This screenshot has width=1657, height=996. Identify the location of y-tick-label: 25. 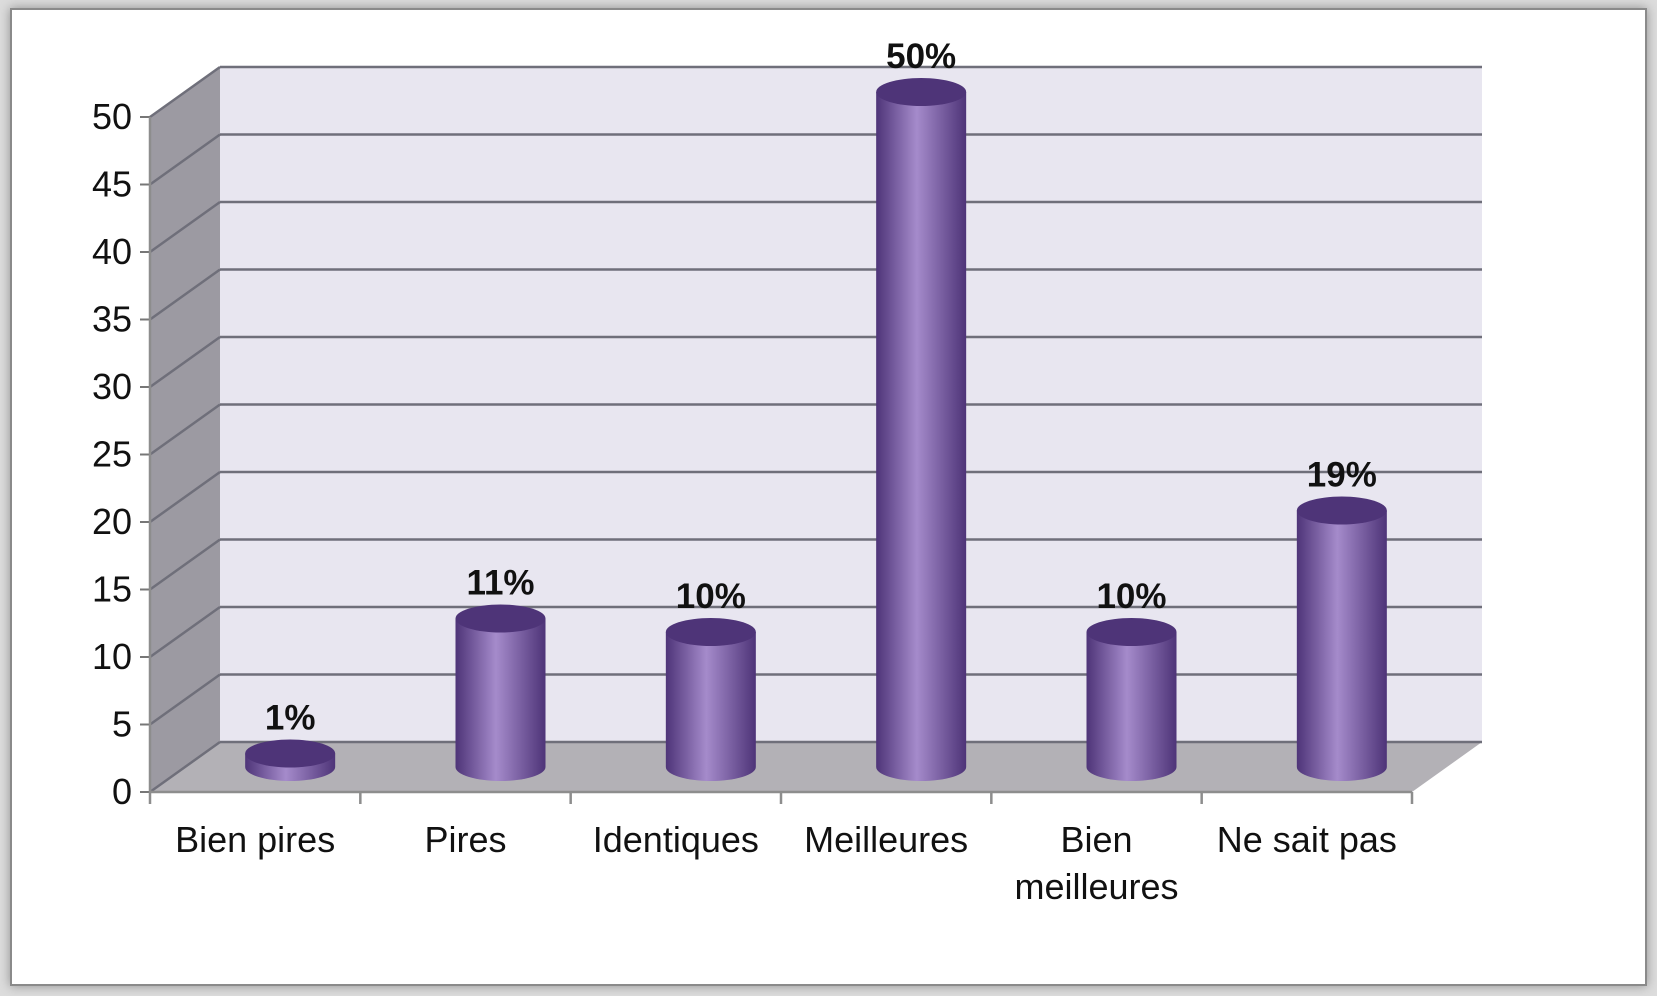
(112, 454).